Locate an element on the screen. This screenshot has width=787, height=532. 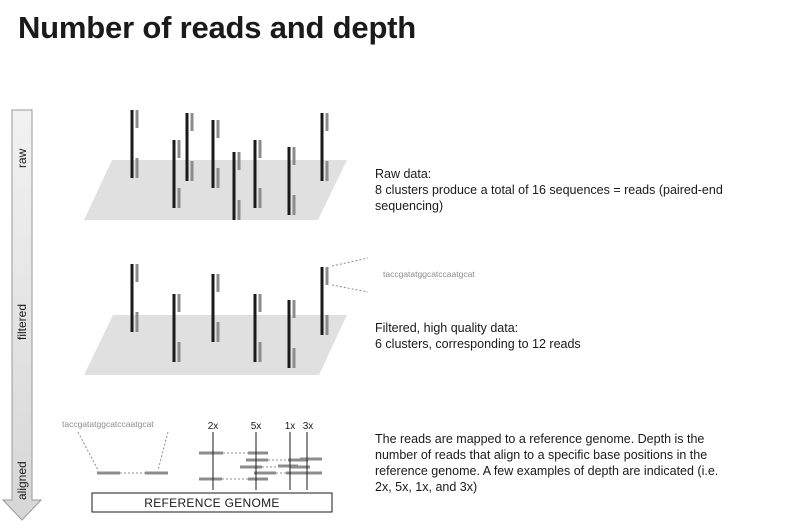
filtered-clusters is located at coordinates (229, 316).